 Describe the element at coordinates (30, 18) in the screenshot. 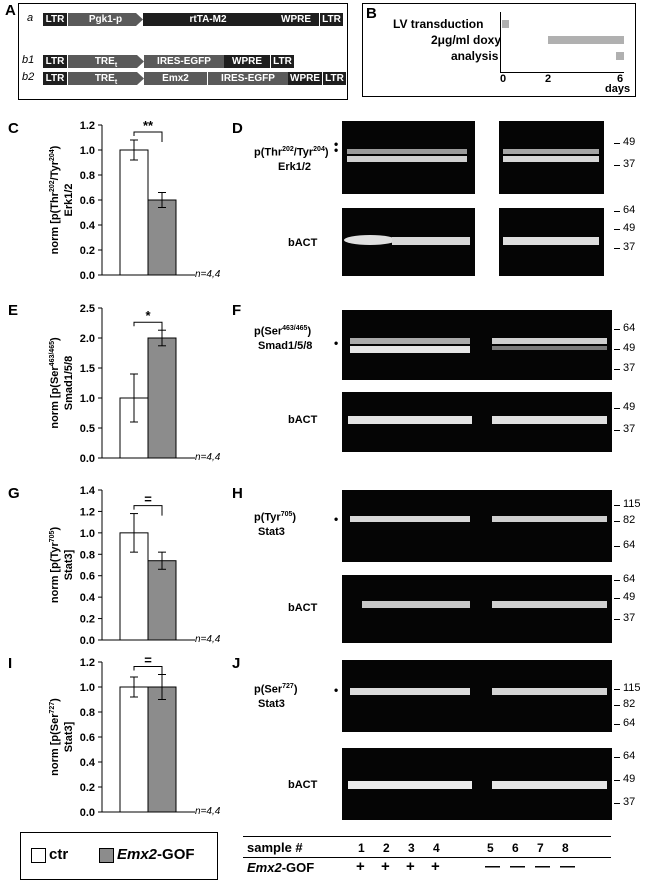

I see `construct-label-a: a` at that location.